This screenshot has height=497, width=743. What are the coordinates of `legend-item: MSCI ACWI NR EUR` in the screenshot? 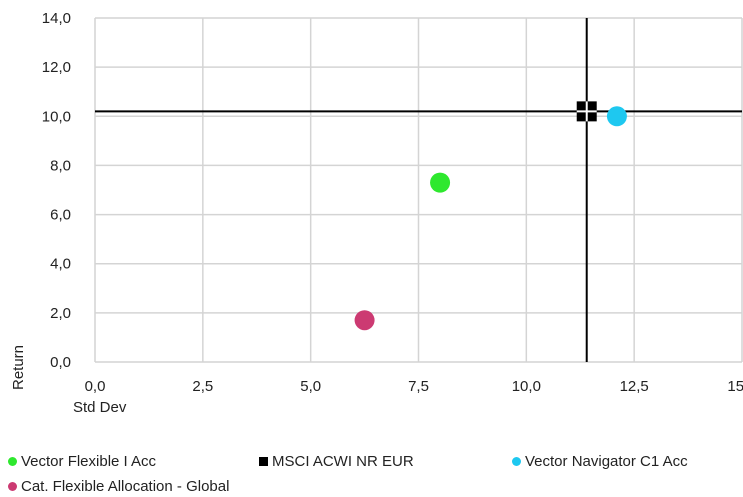 It's located at (336, 462).